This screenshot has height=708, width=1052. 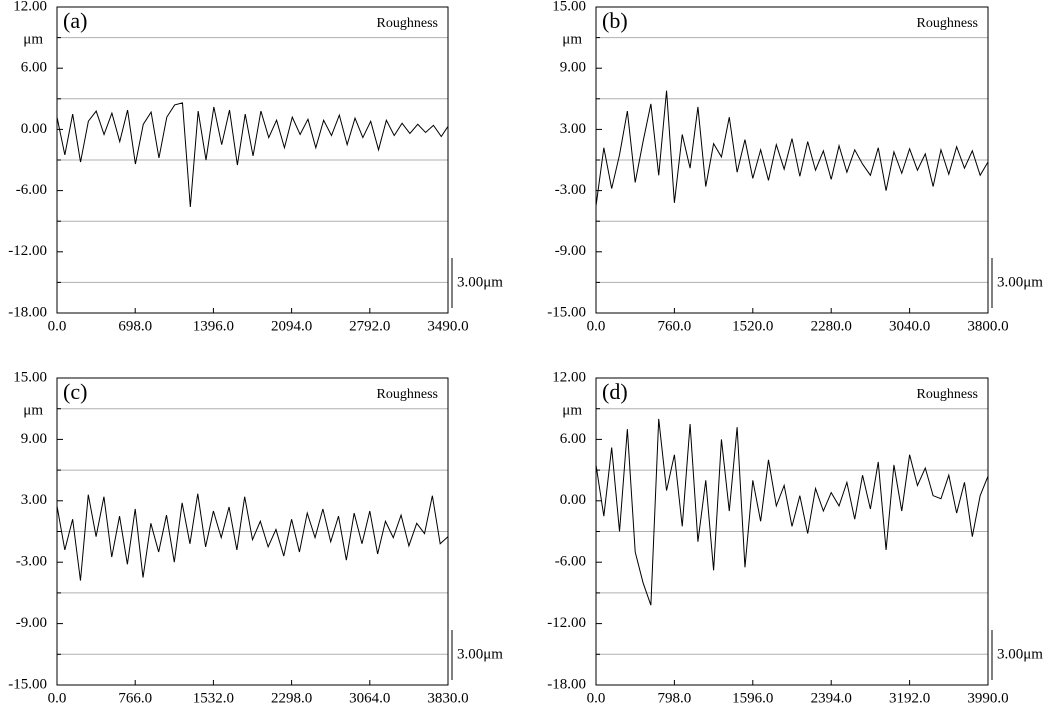 What do you see at coordinates (447, 326) in the screenshot?
I see `x-tick-label: 3490.0` at bounding box center [447, 326].